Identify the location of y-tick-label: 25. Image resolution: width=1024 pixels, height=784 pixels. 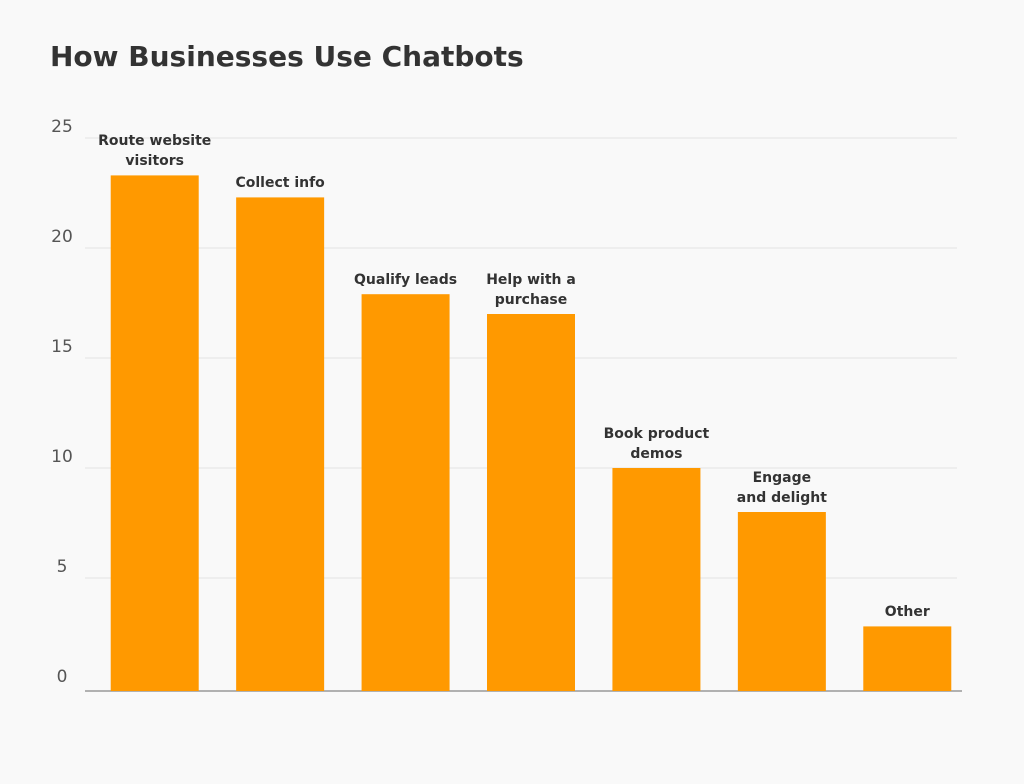
(62, 127).